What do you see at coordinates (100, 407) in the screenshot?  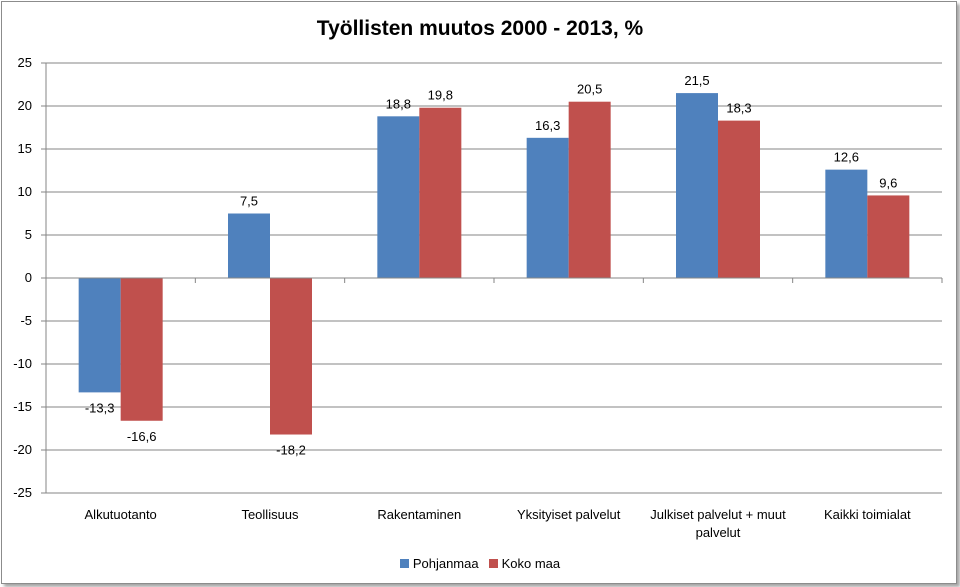 I see `data-label: -13,3` at bounding box center [100, 407].